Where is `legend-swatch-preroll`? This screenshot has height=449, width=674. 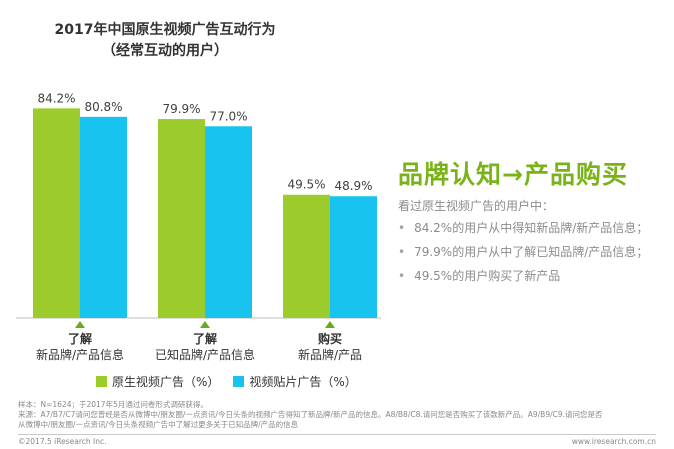 legend-swatch-preroll is located at coordinates (239, 381).